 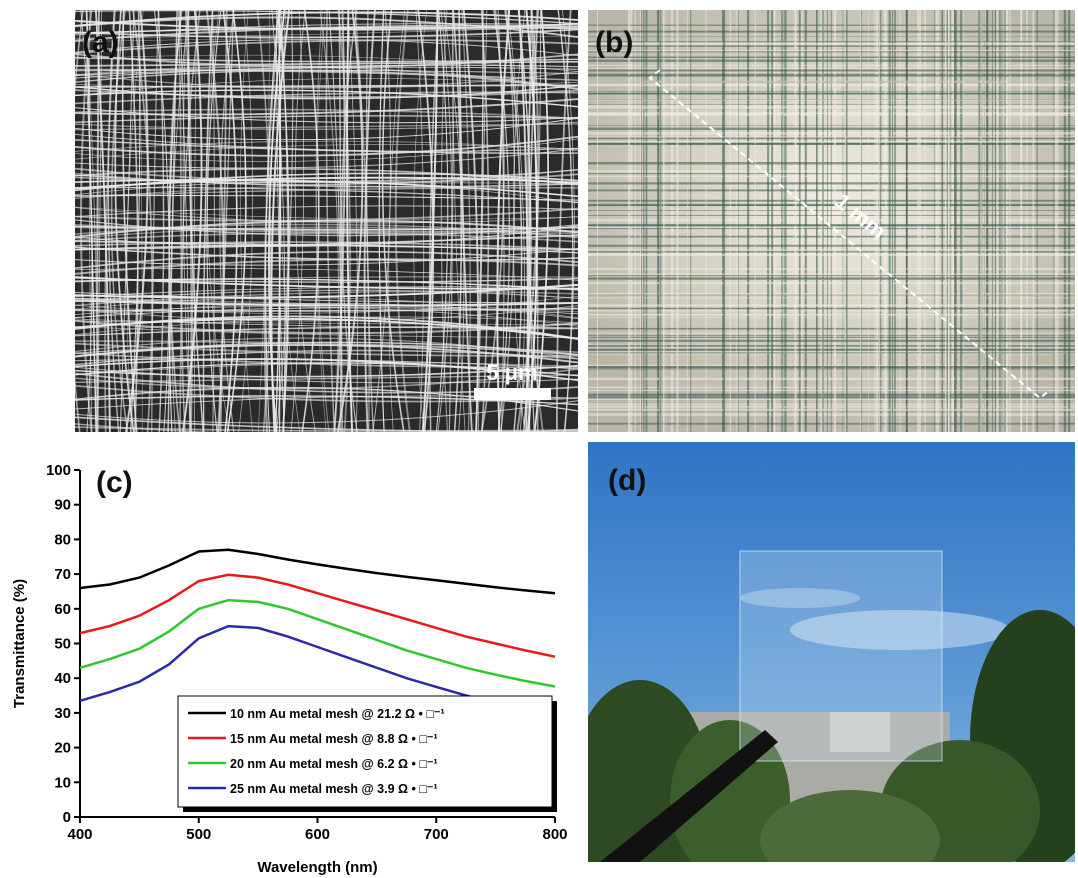 What do you see at coordinates (317, 834) in the screenshot?
I see `x-tick-label: 600` at bounding box center [317, 834].